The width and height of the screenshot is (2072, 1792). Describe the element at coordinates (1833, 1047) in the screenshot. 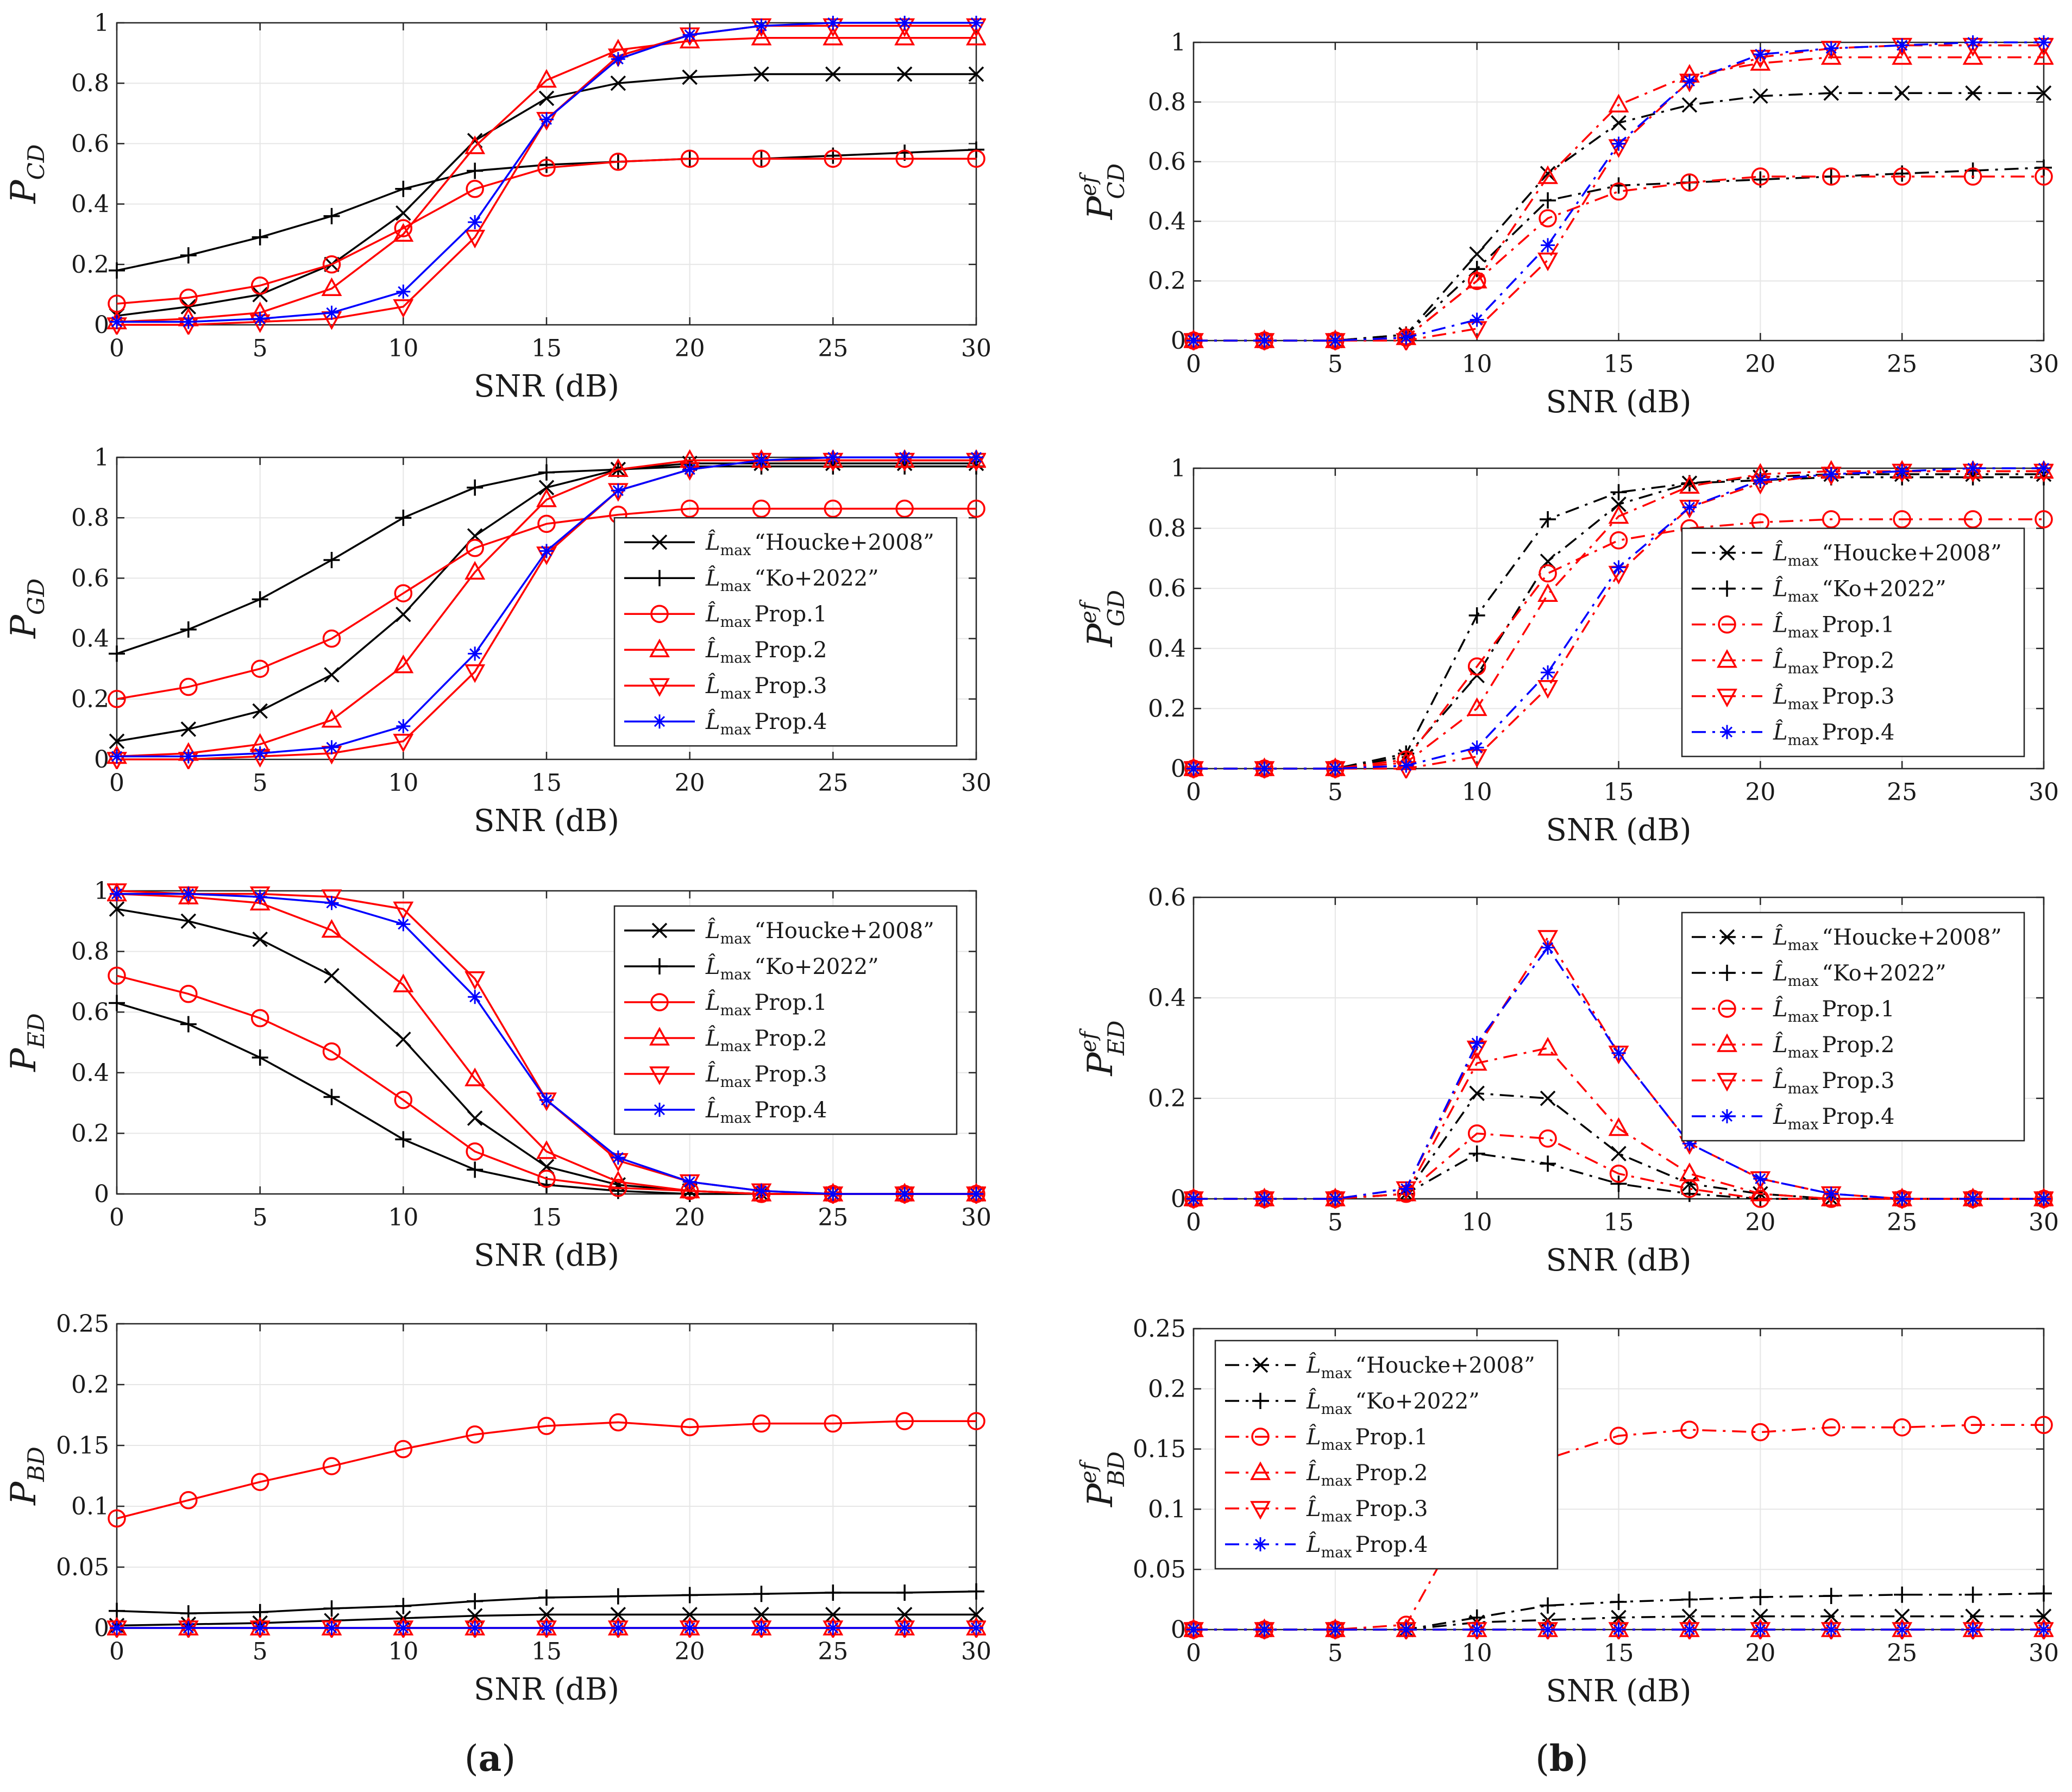

I see `legend-label: L̂max Prop.2` at that location.